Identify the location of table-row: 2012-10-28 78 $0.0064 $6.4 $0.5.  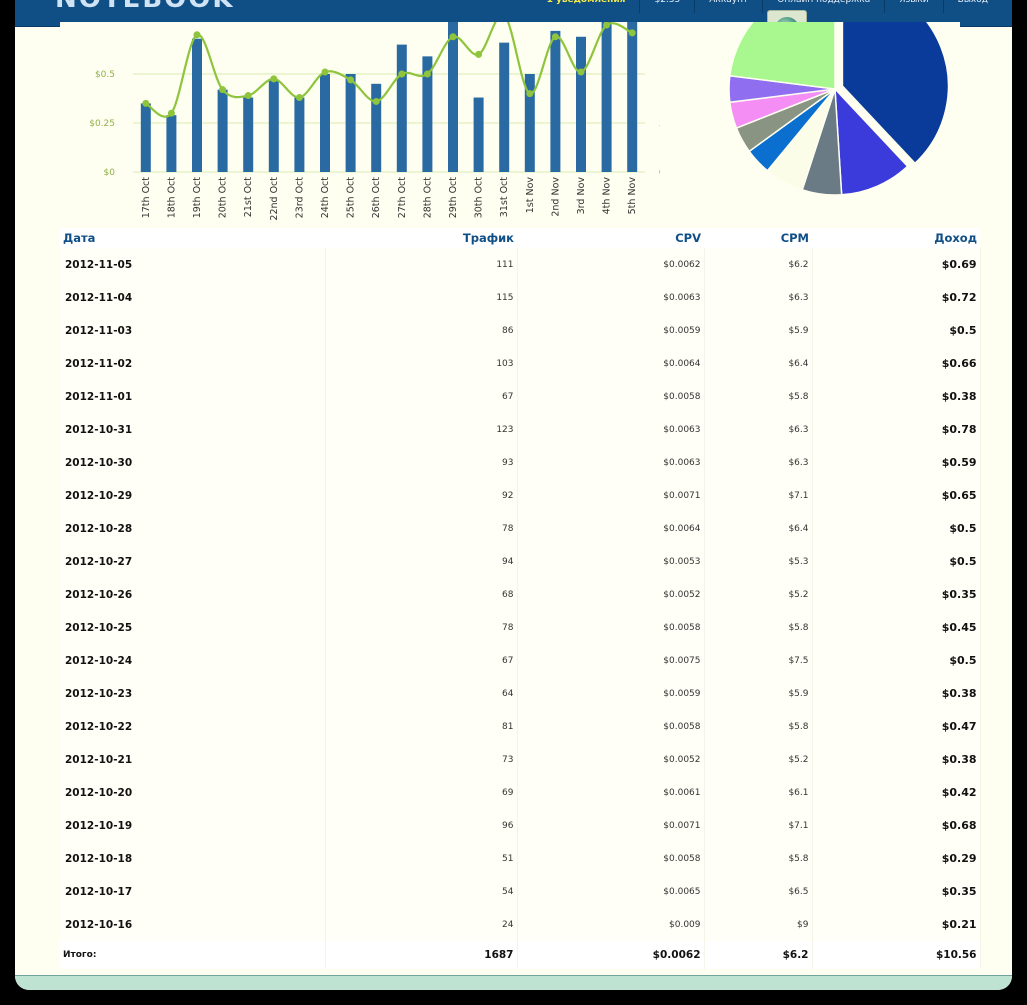
(520, 528).